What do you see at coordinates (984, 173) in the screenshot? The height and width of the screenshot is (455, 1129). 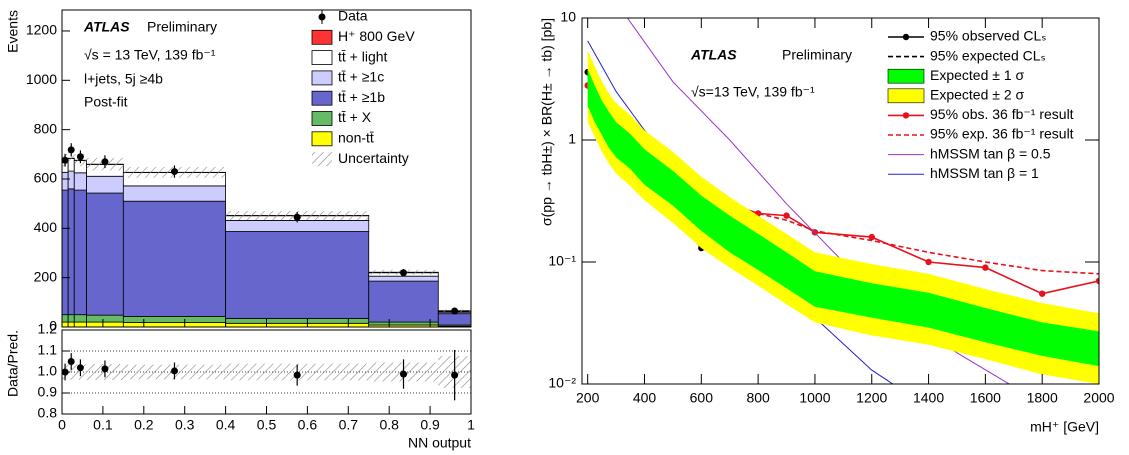 I see `legend-label: hMSSM tan β = 1` at bounding box center [984, 173].